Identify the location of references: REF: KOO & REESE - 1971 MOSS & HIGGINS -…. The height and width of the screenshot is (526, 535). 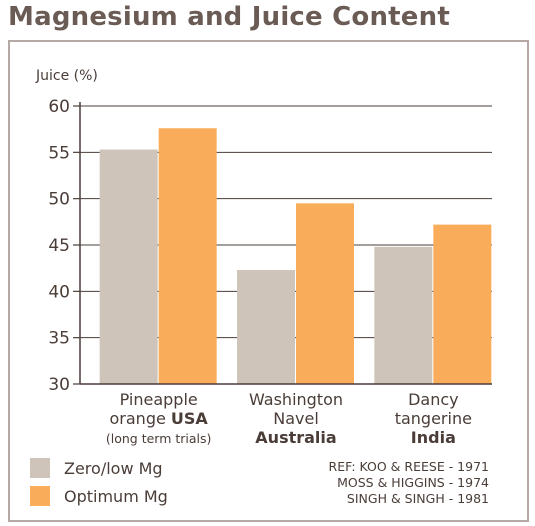
(409, 483).